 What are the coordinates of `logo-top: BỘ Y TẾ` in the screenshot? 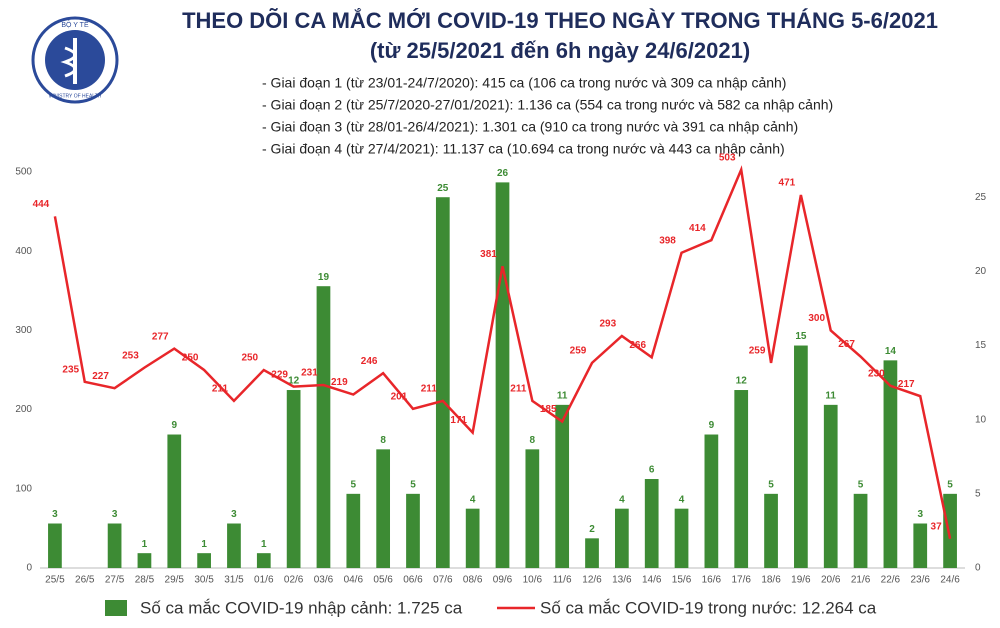 It's located at (75, 24).